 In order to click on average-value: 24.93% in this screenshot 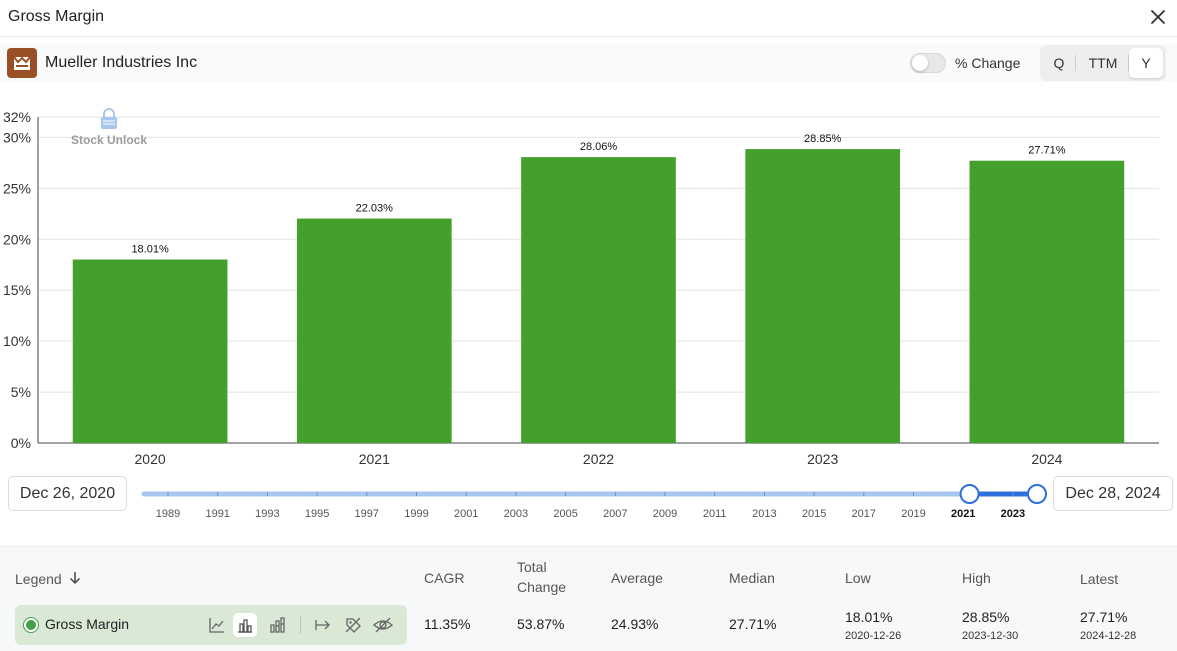, I will do `click(635, 624)`.